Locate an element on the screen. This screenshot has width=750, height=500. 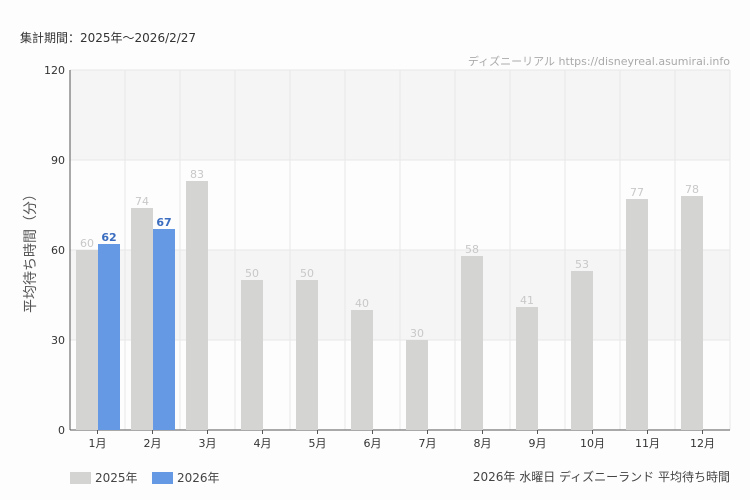
y-tick-label: 60 is located at coordinates (58, 250).